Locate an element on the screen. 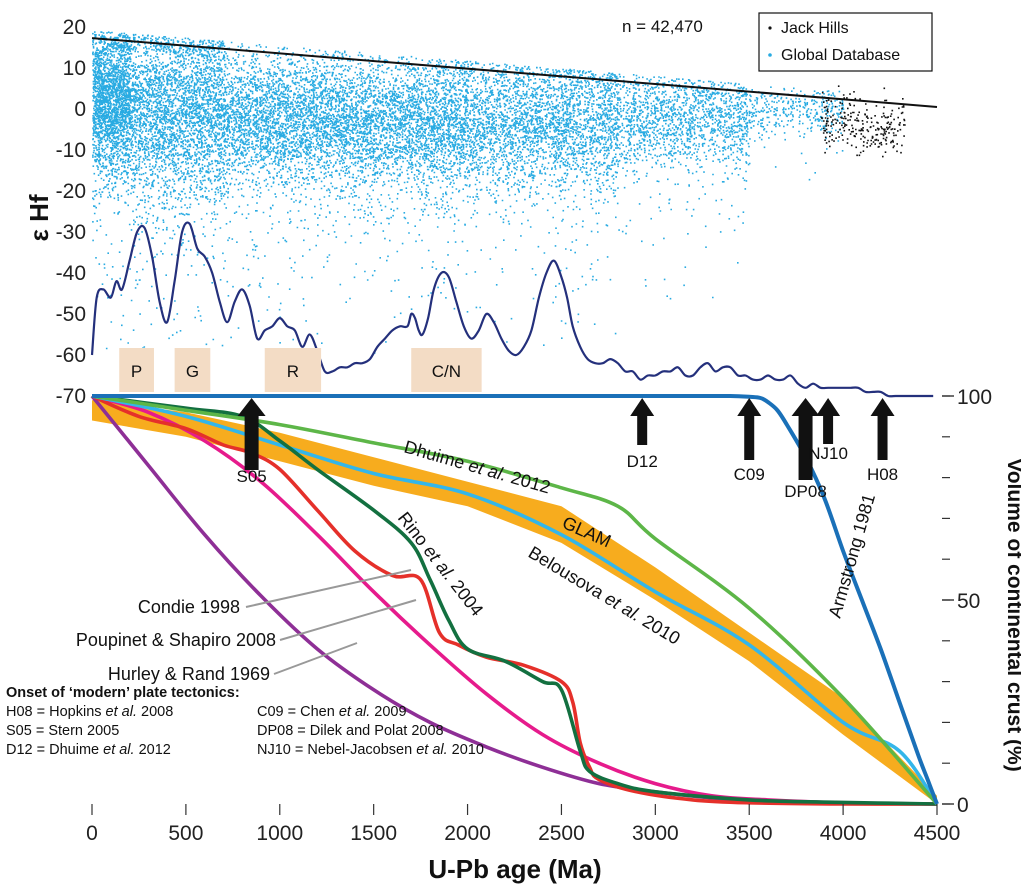 Image resolution: width=1021 pixels, height=885 pixels. period-box-label: P is located at coordinates (136, 371).